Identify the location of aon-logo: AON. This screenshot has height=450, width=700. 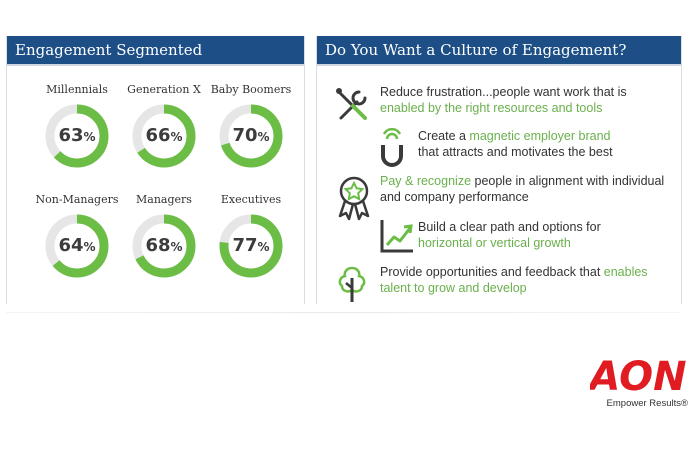
(636, 380).